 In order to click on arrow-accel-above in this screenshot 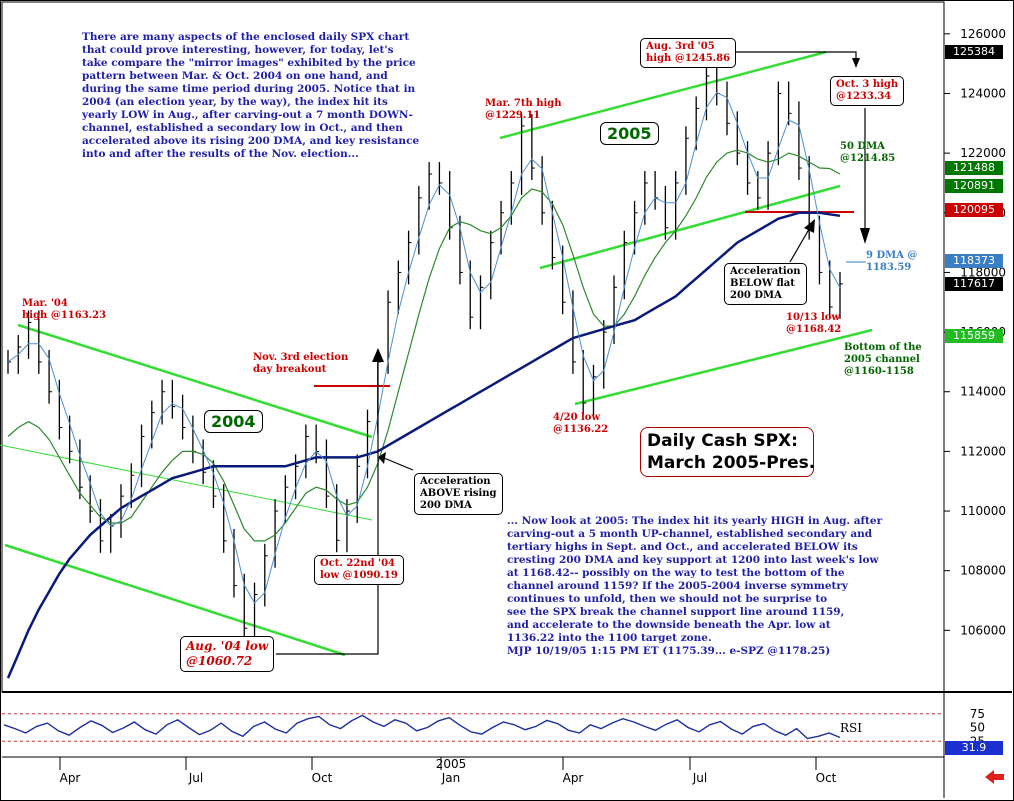, I will do `click(398, 464)`.